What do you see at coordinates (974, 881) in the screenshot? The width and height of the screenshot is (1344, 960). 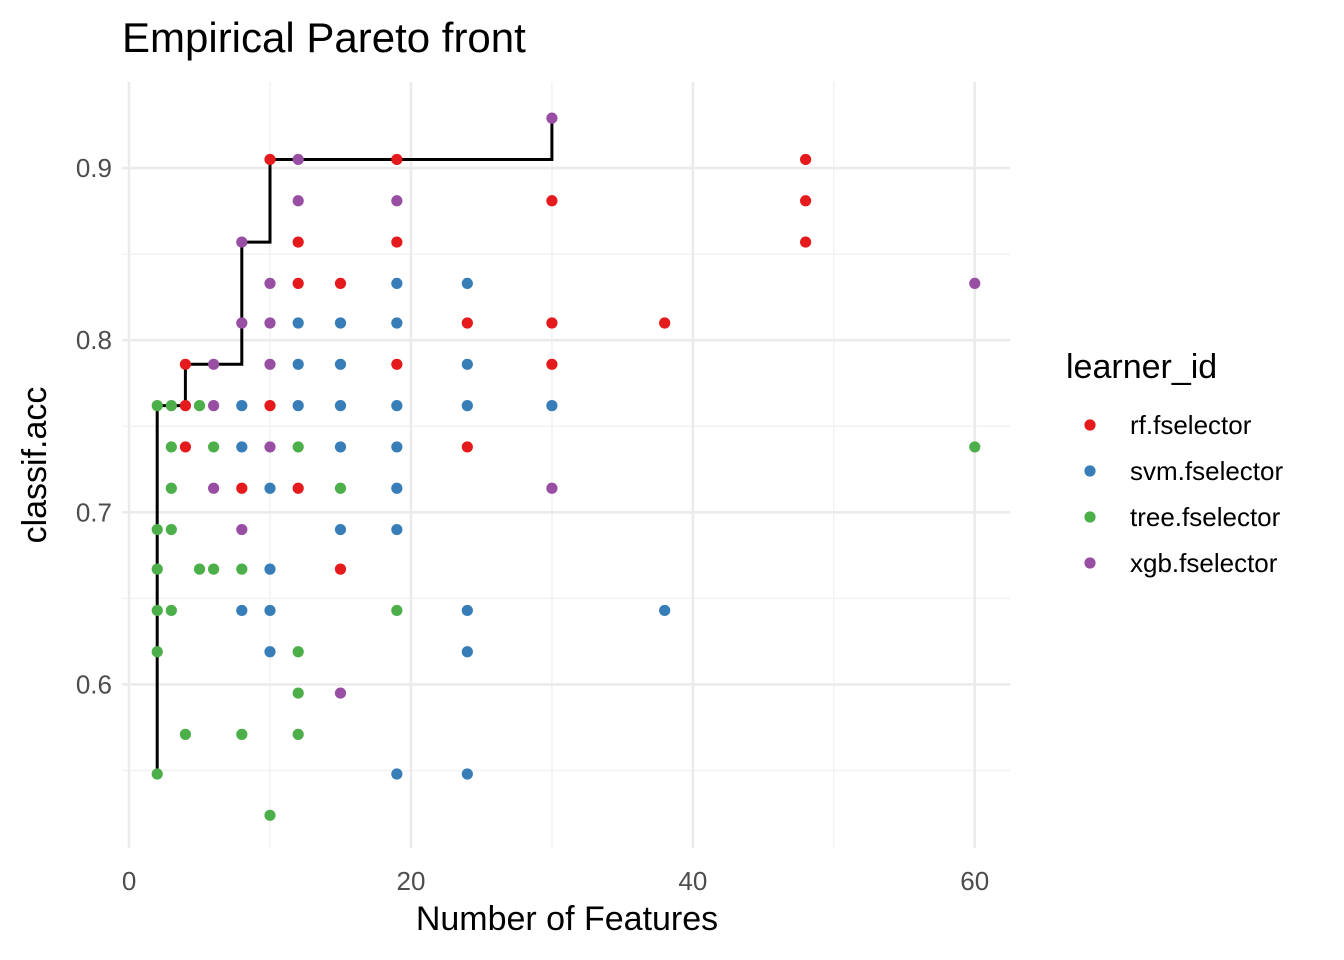 I see `x-tick-label: 60` at bounding box center [974, 881].